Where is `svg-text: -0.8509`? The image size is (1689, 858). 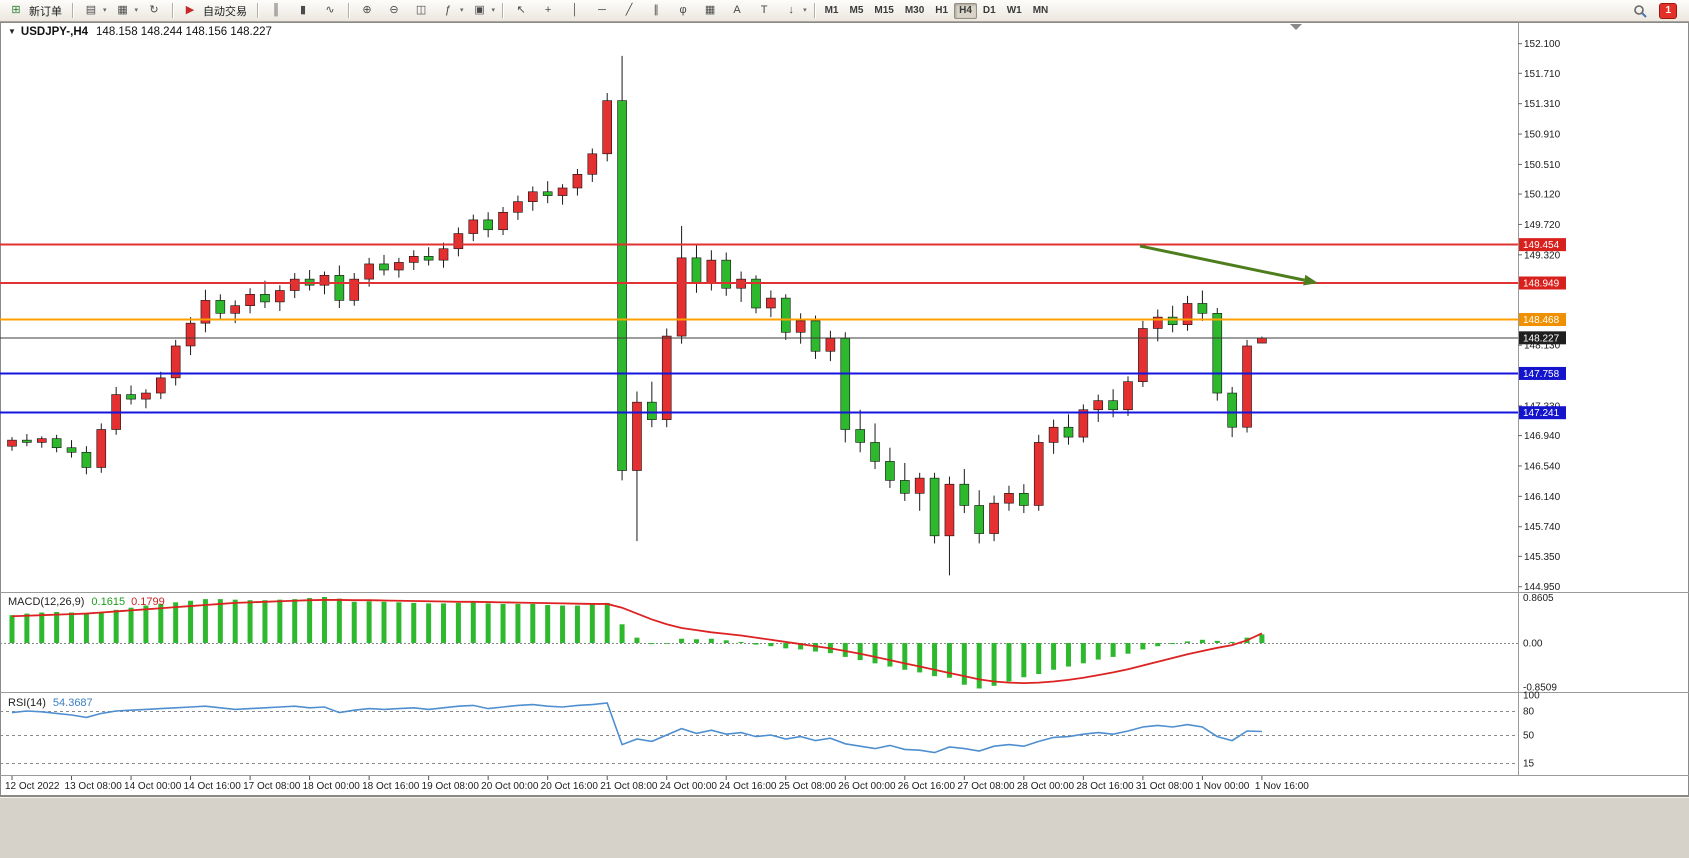
svg-text: -0.8509 is located at coordinates (1540, 688).